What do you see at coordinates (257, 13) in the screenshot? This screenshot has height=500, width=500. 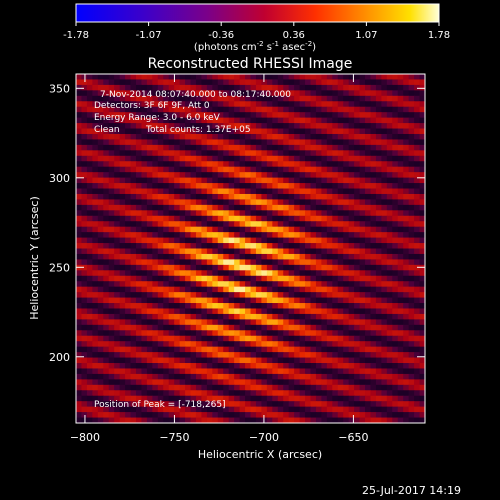 I see `colorbar` at bounding box center [257, 13].